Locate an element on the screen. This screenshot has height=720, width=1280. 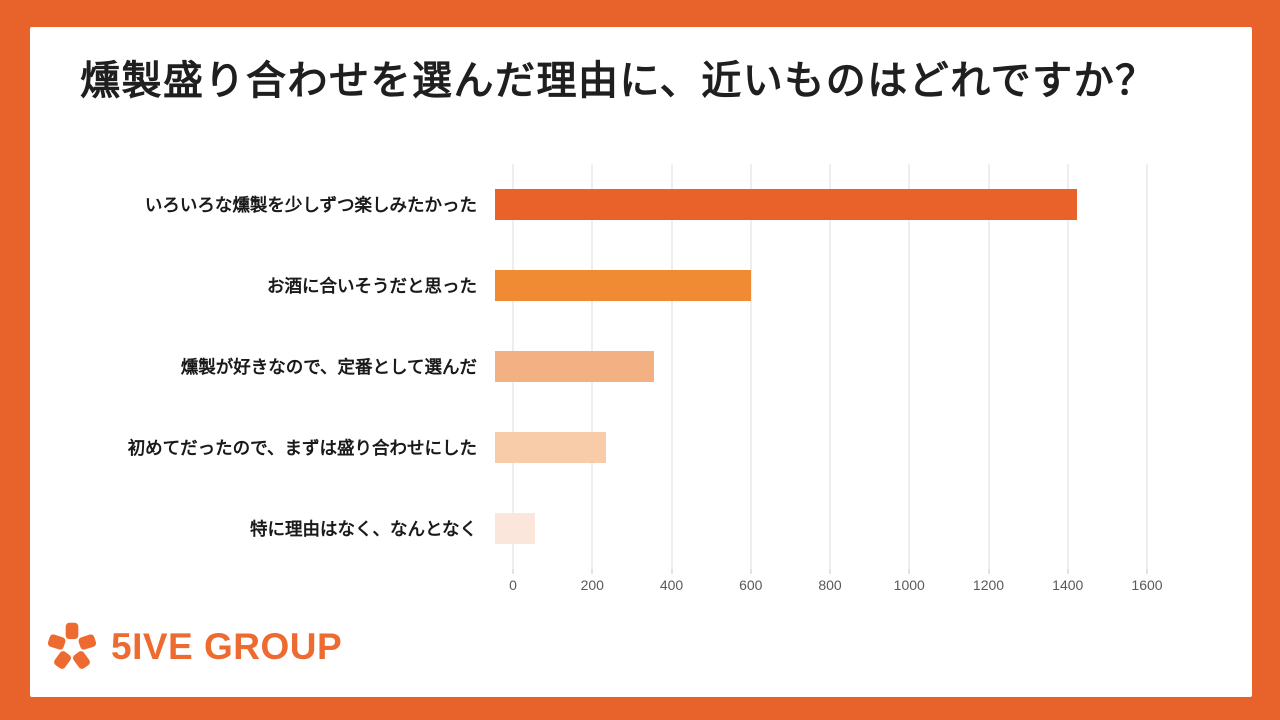
chart-row: いろいろな燻製を少しずつ楽しみたかった is located at coordinates (641, 204).